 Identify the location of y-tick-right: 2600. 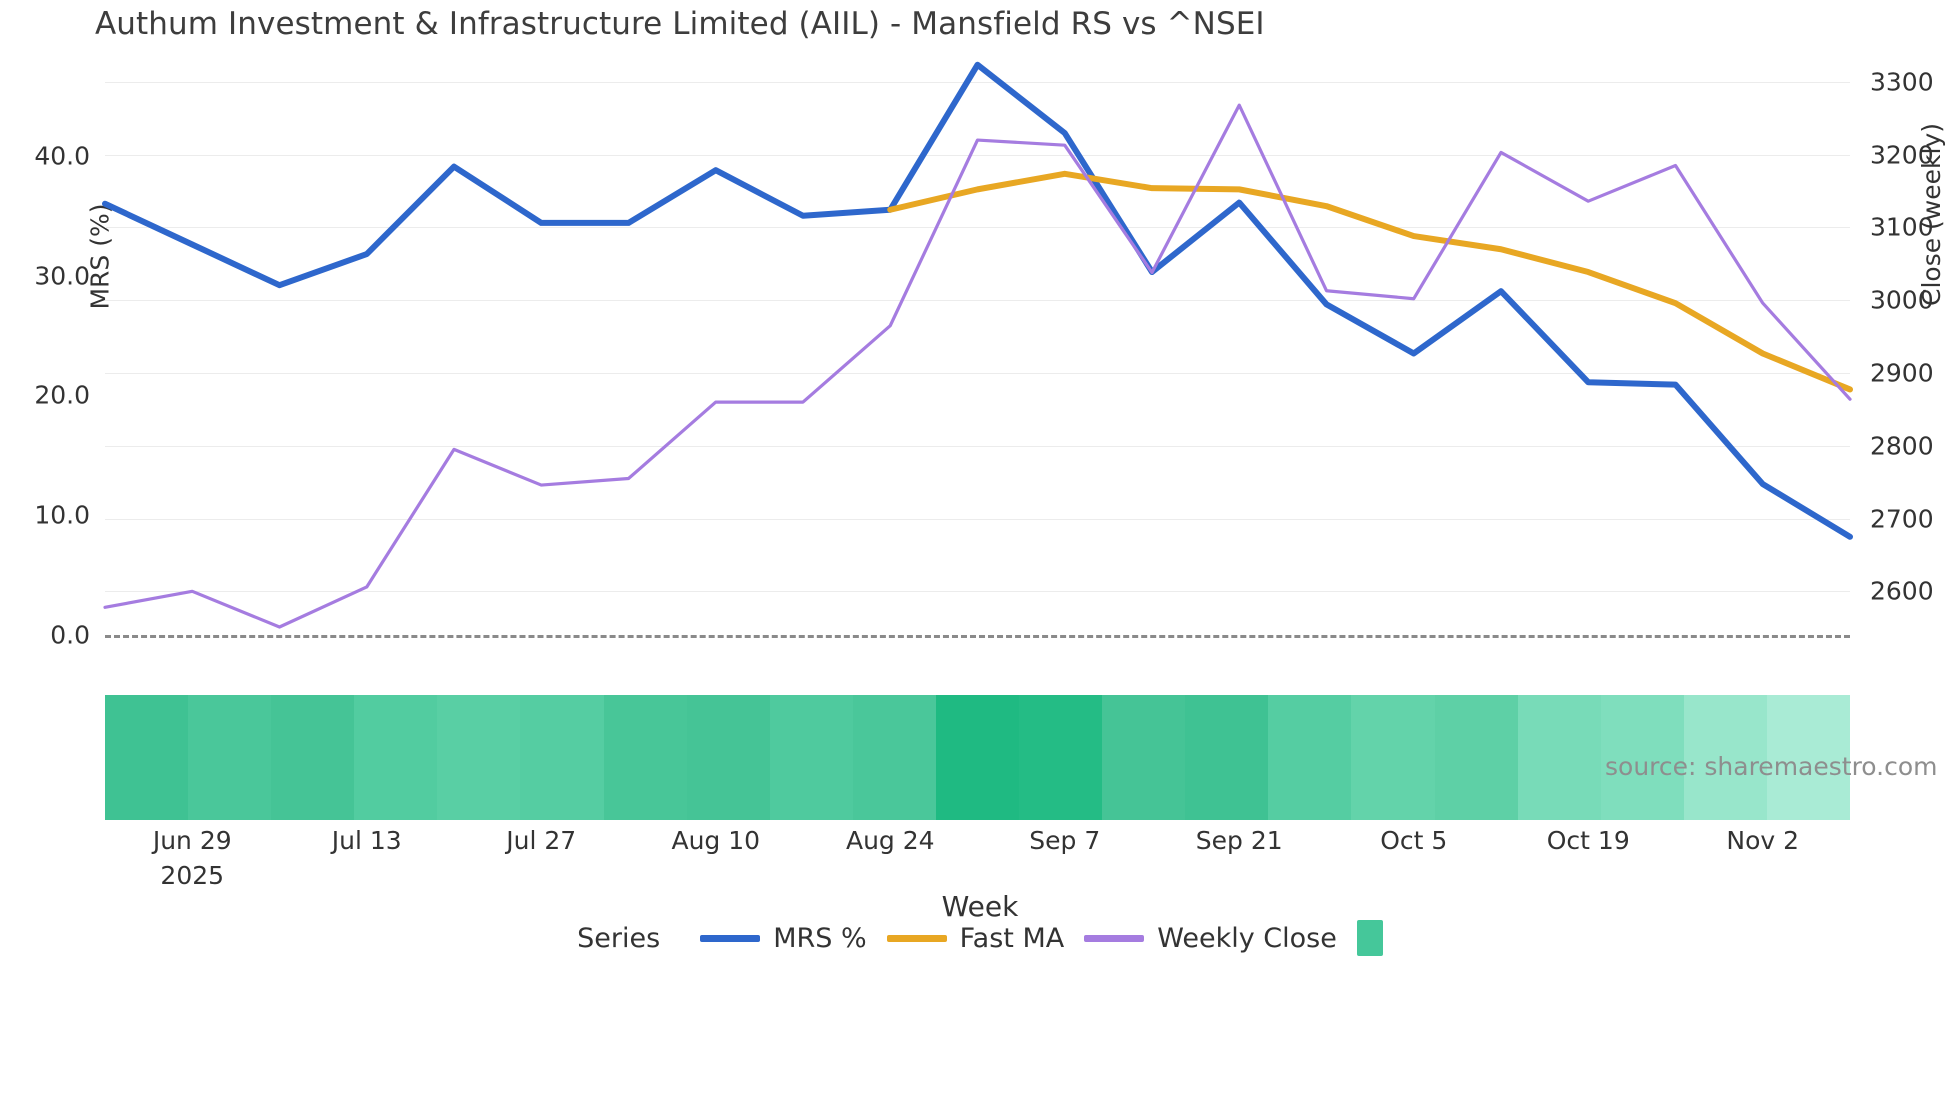
(1902, 591).